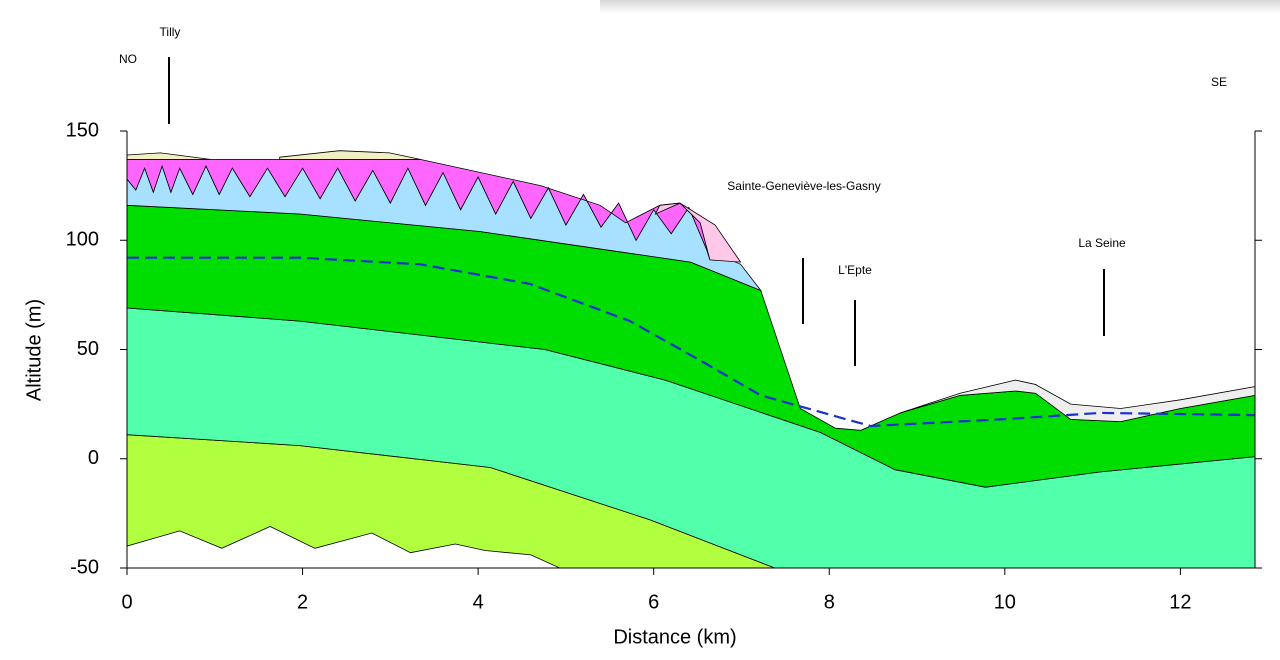 The image size is (1280, 660). What do you see at coordinates (653, 602) in the screenshot?
I see `x-tick-label: 6` at bounding box center [653, 602].